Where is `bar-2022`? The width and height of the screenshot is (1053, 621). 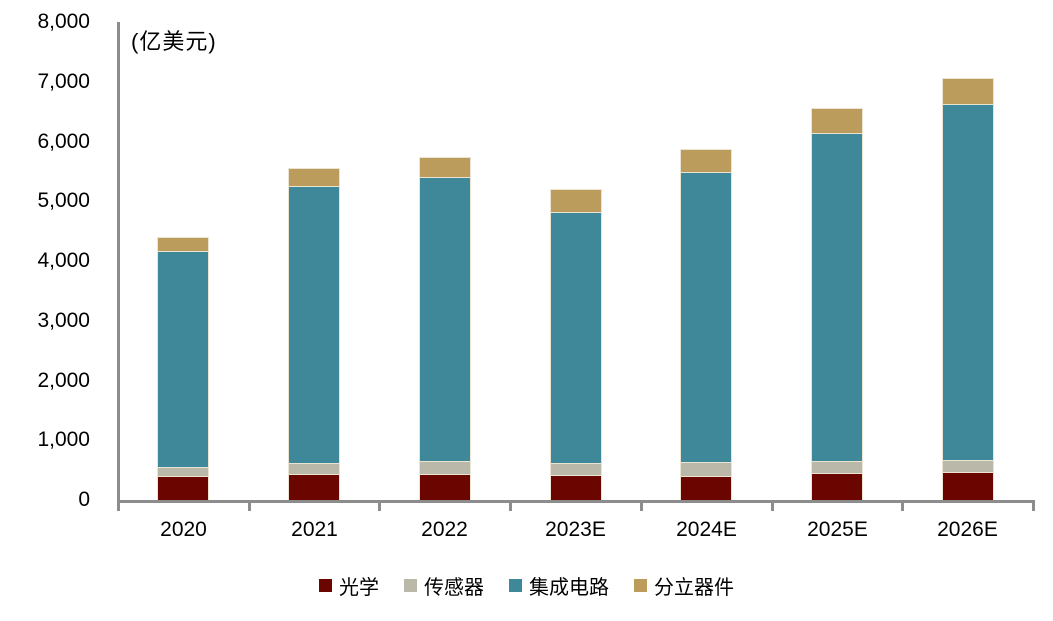
bar-2022 is located at coordinates (445, 328).